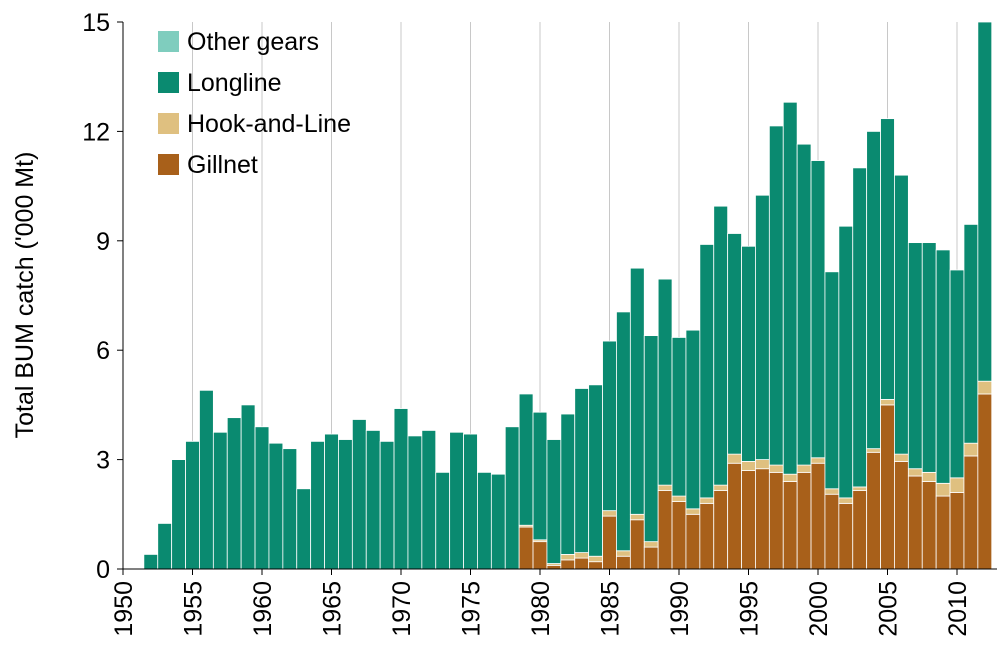 Image resolution: width=998 pixels, height=652 pixels. I want to click on bar-gillnet-1986, so click(623, 562).